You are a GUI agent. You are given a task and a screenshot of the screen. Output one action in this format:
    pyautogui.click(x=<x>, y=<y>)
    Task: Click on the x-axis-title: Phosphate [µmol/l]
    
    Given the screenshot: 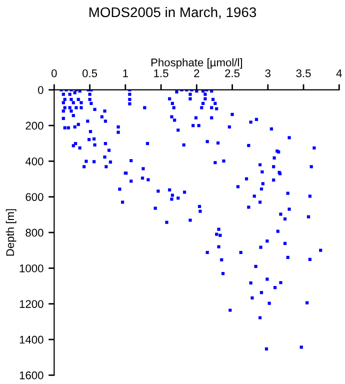 What is the action you would take?
    pyautogui.click(x=196, y=63)
    